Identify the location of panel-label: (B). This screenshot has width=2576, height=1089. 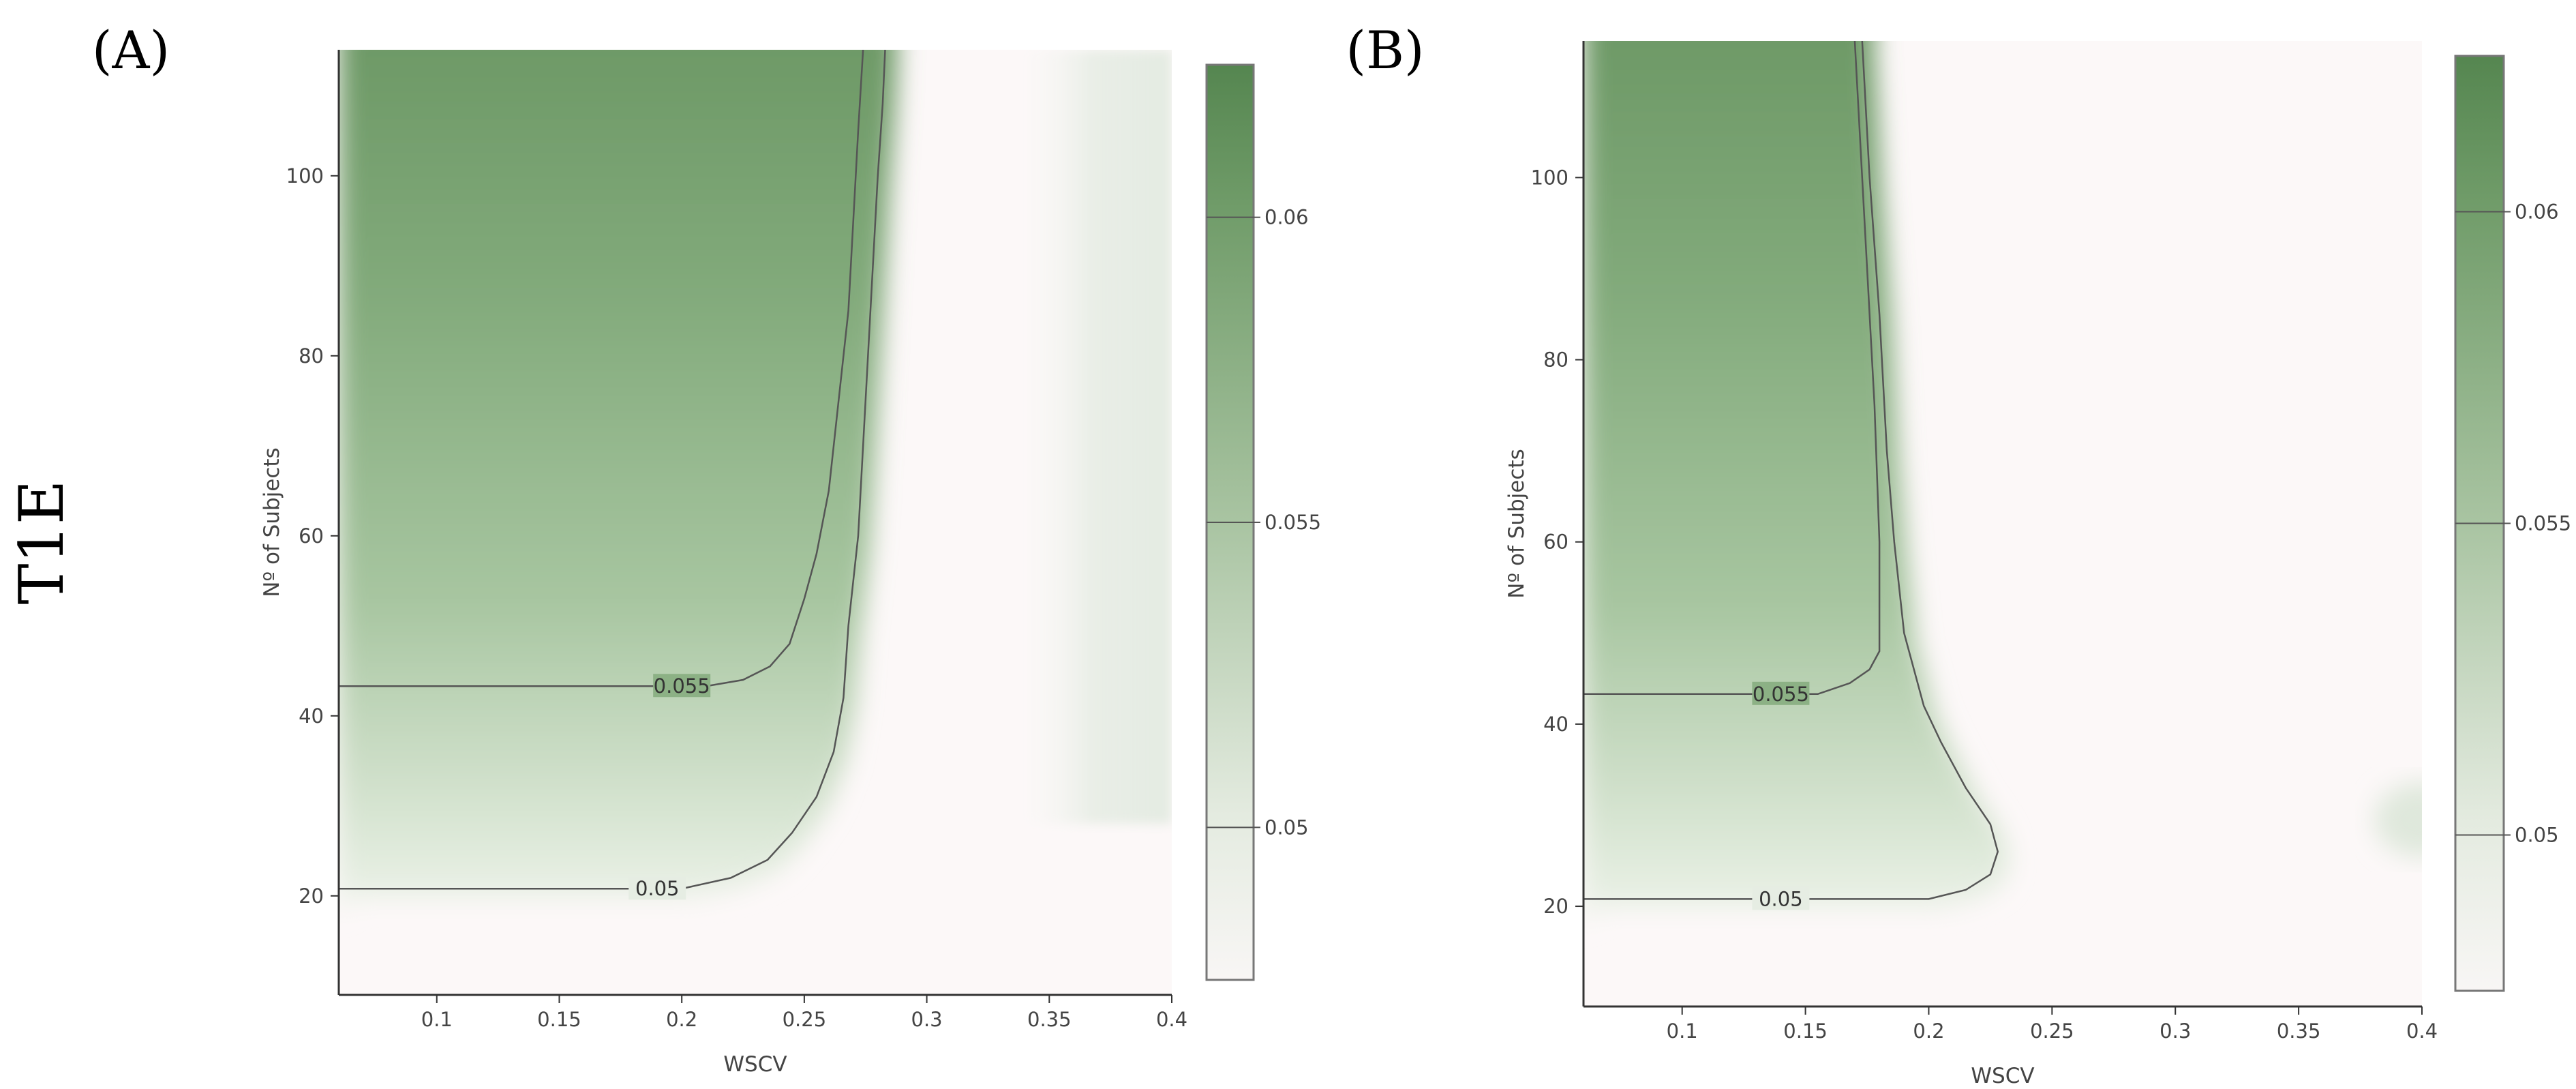
(1385, 50).